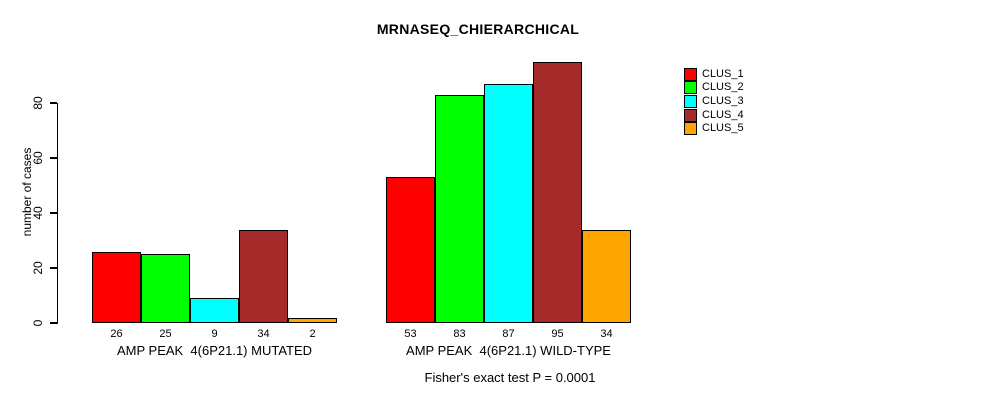 Image resolution: width=990 pixels, height=400 pixels. What do you see at coordinates (459, 208) in the screenshot?
I see `bar-clus_2-group2` at bounding box center [459, 208].